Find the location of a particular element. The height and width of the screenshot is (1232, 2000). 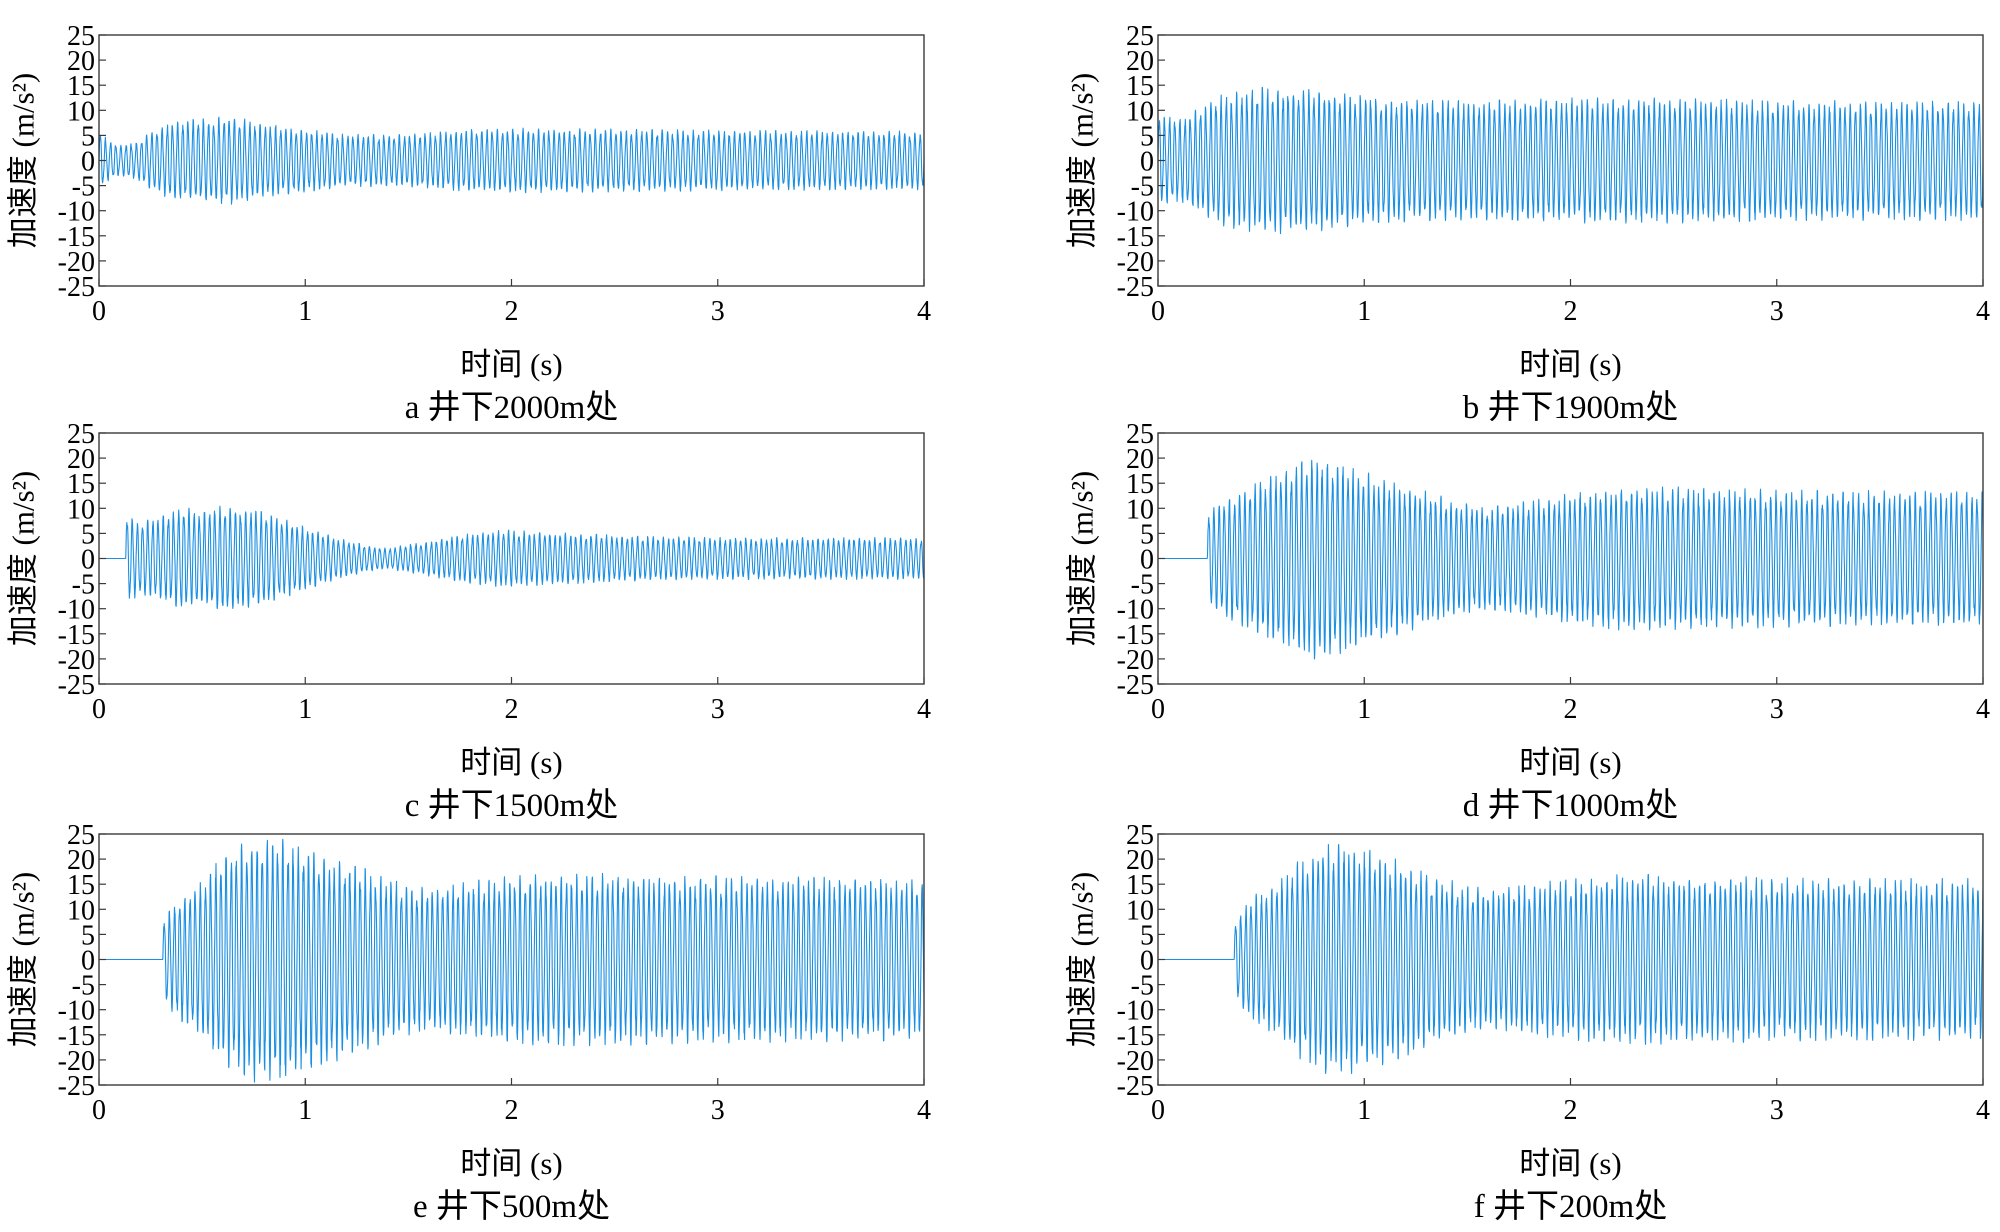

panel-caption: b 井下1900m处 is located at coordinates (1570, 407).